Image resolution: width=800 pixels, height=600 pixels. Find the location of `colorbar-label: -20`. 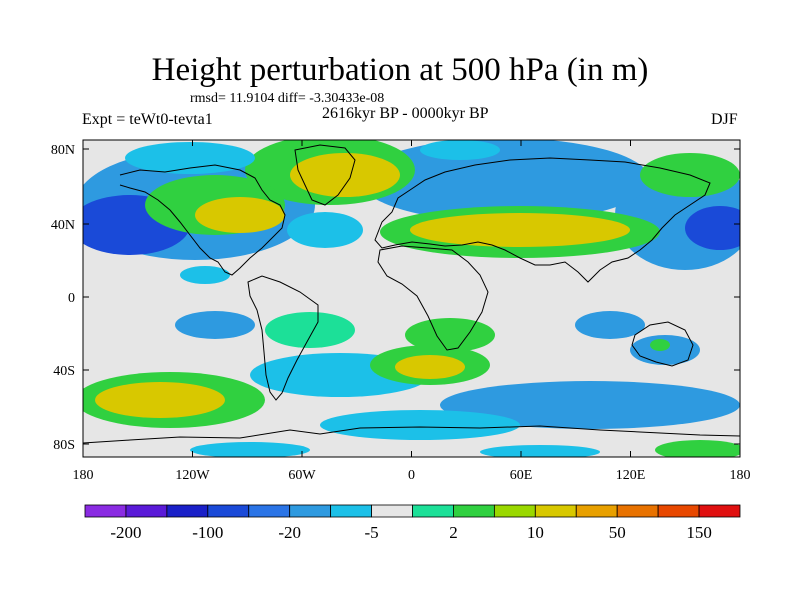

colorbar-label: -20 is located at coordinates (289, 532).